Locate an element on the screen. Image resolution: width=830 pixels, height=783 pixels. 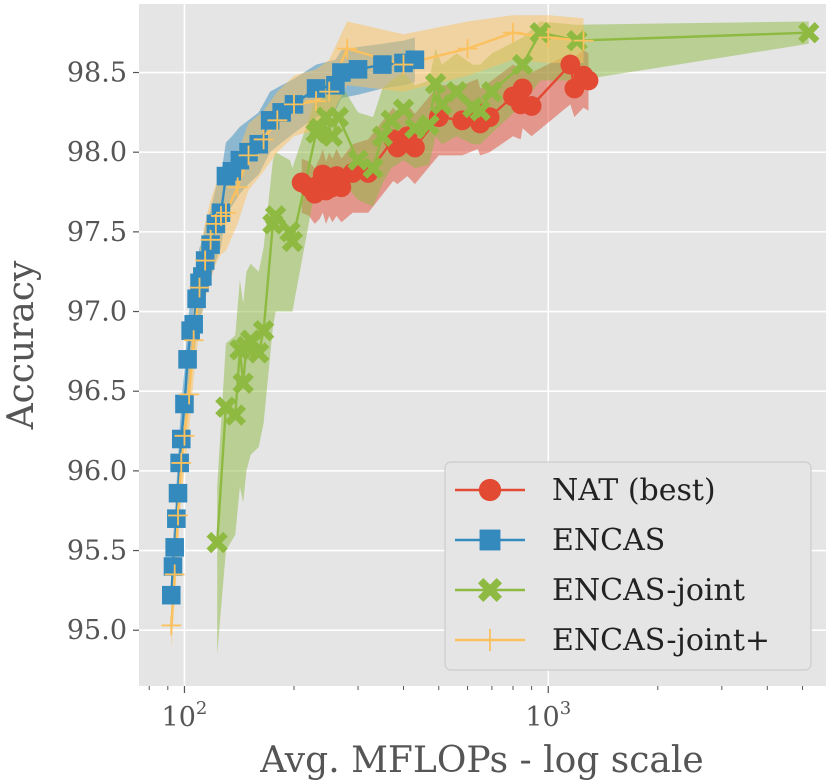
x-tick-label: 10³ is located at coordinates (548, 715).